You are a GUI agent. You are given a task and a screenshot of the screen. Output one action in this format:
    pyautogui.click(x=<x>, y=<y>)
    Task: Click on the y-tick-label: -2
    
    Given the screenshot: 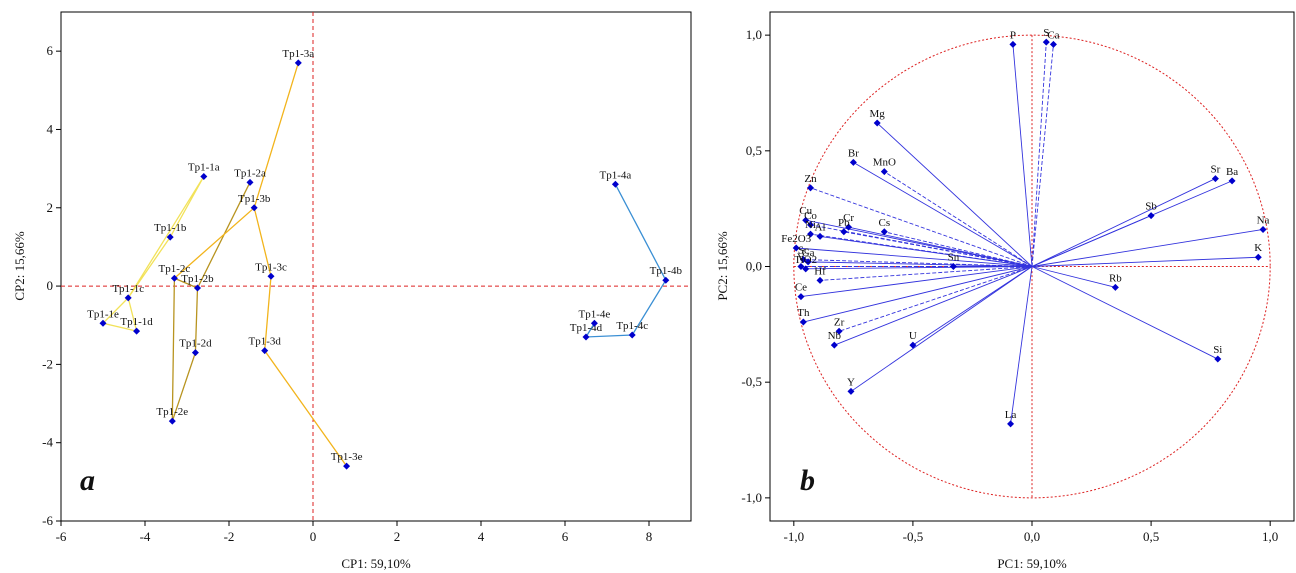 What is the action you would take?
    pyautogui.click(x=47, y=363)
    